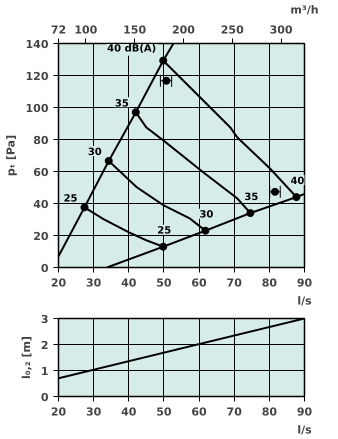 The image size is (338, 439). What do you see at coordinates (37, 108) in the screenshot?
I see `y-tick-label: 100` at bounding box center [37, 108].